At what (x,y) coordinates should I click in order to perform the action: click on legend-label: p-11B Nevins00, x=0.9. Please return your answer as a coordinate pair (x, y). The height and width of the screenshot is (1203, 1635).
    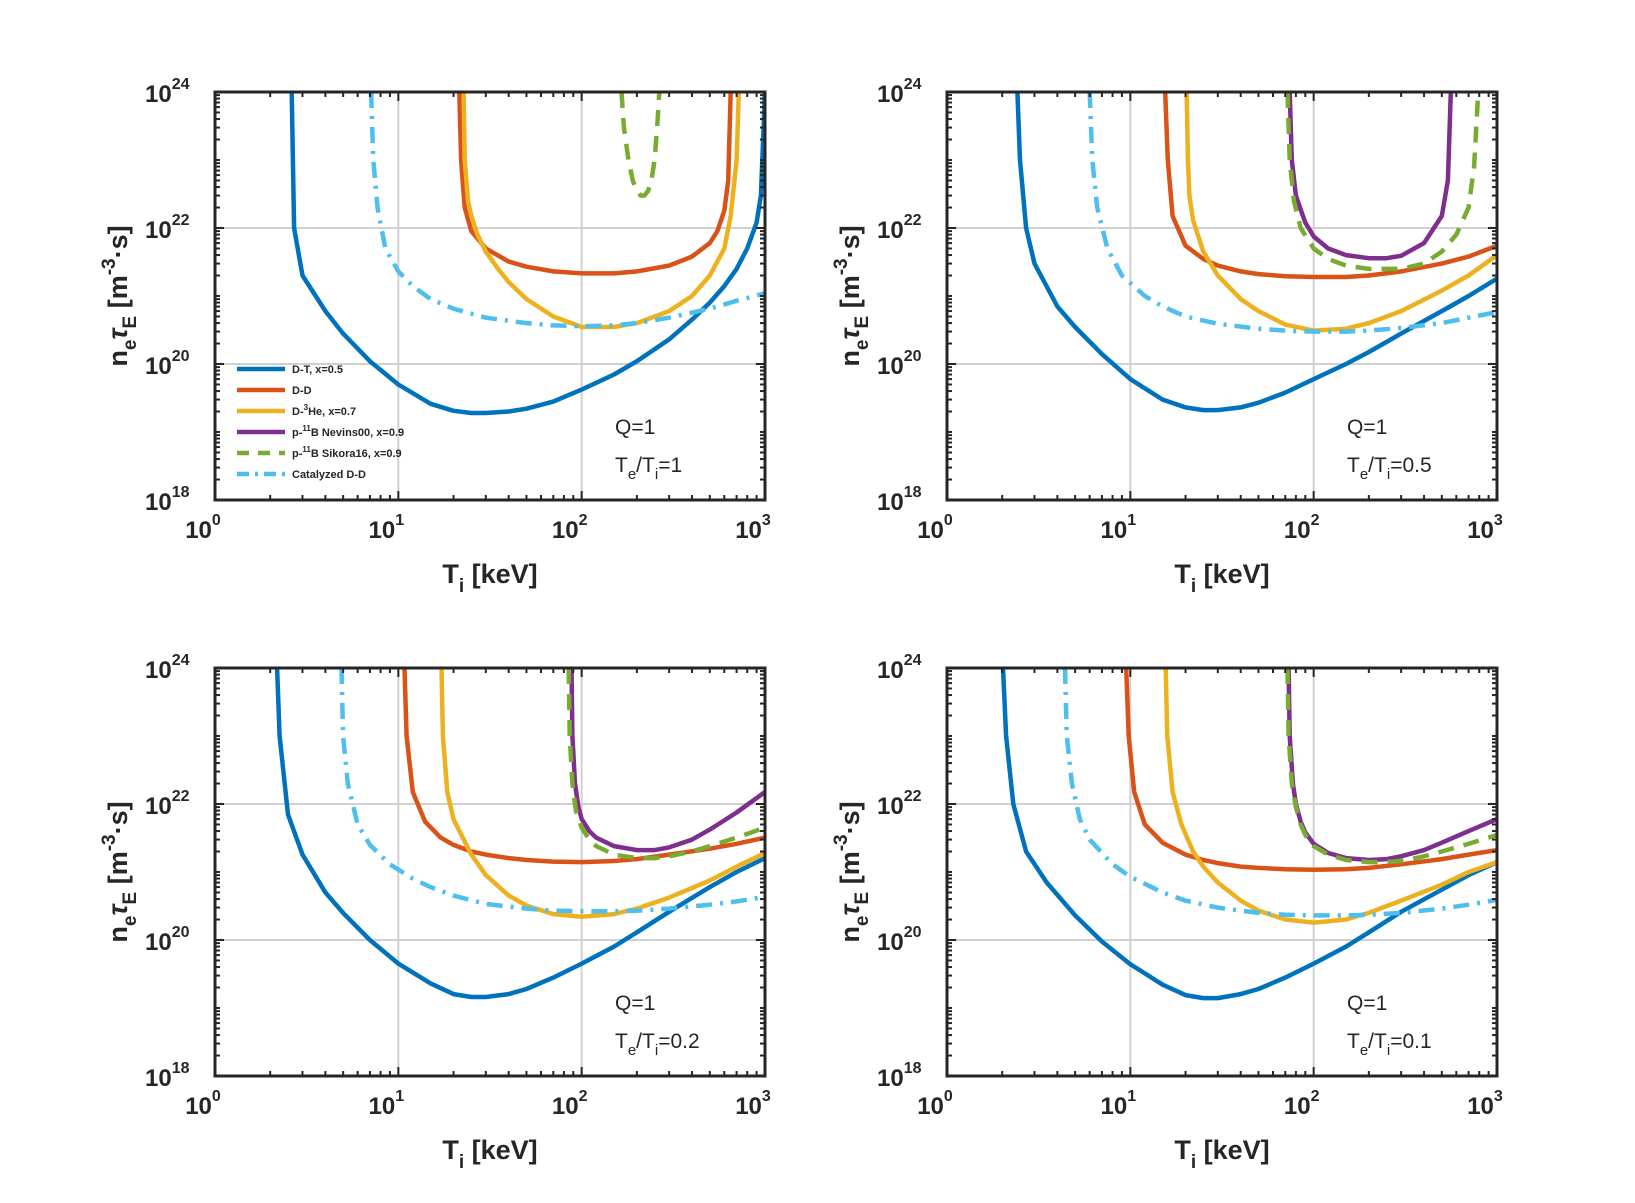
    Looking at the image, I should click on (348, 431).